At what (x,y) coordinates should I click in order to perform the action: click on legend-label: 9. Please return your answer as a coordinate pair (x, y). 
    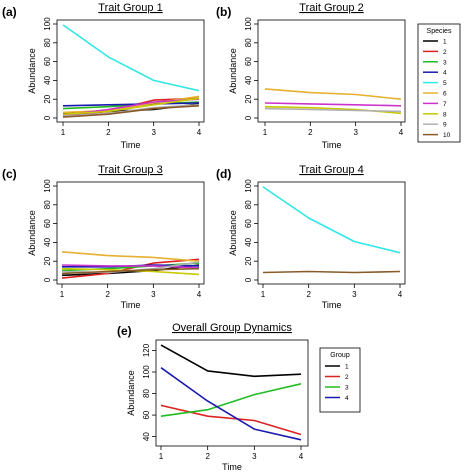
    Looking at the image, I should click on (445, 125).